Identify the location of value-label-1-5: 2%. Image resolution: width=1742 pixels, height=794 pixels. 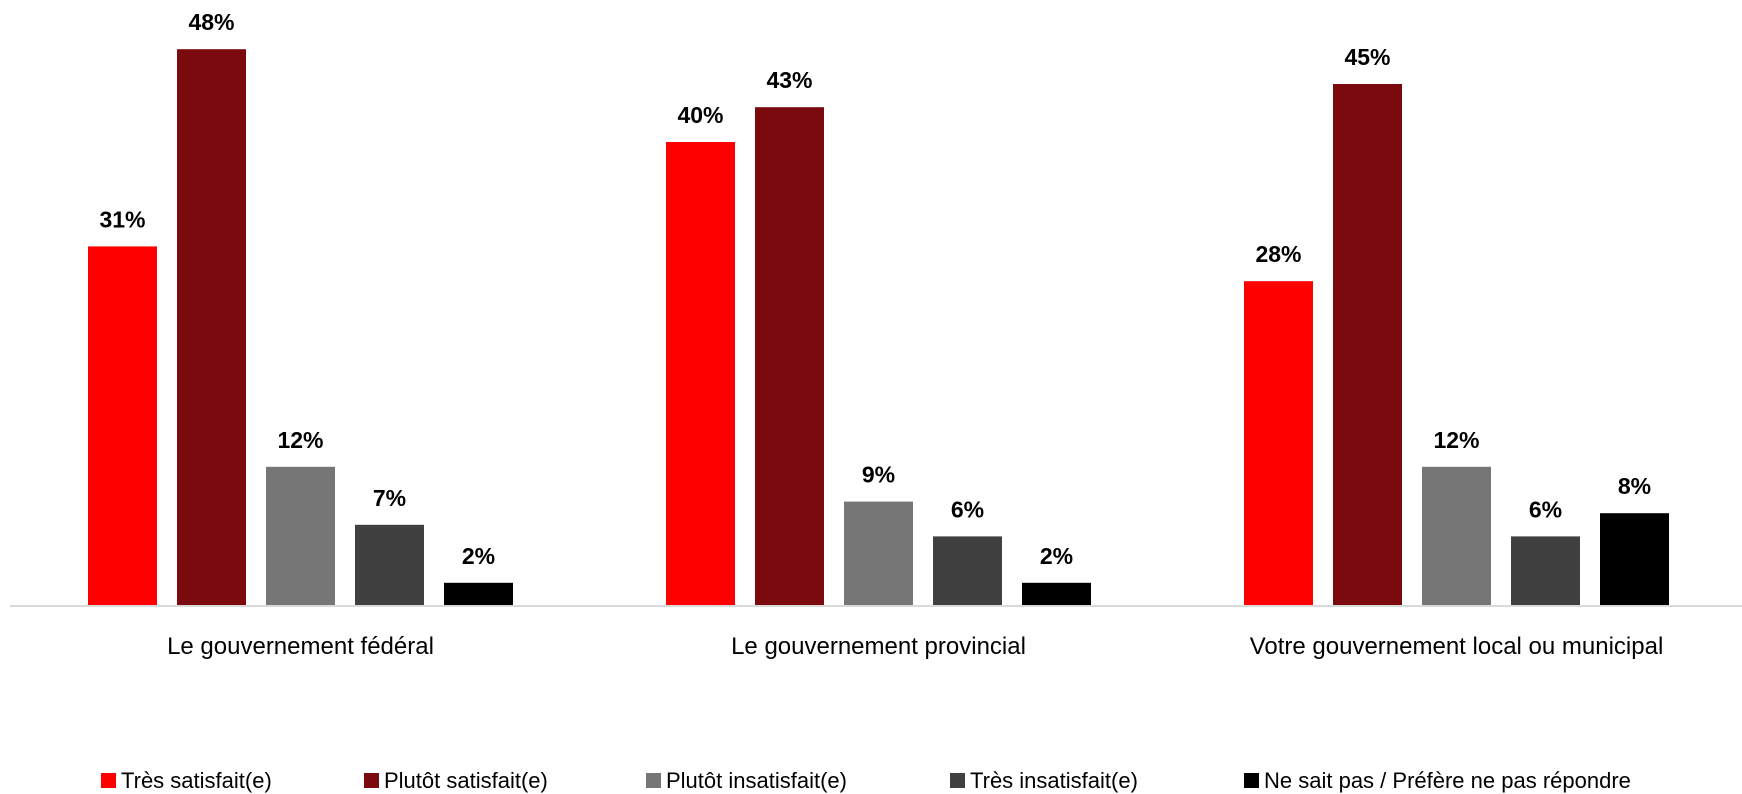
(478, 556).